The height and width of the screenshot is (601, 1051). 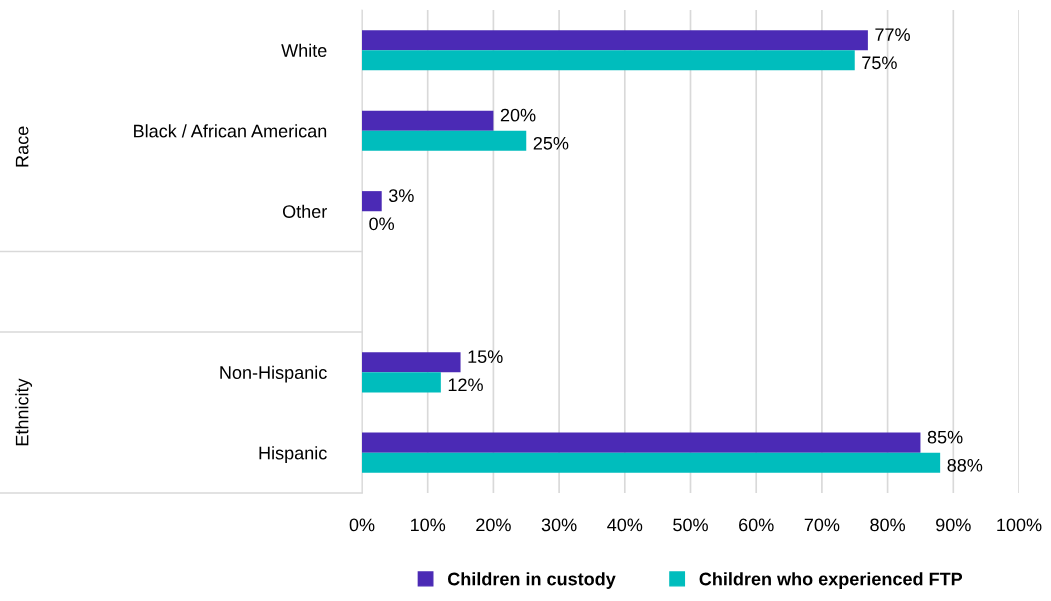 What do you see at coordinates (690, 525) in the screenshot?
I see `x-tick-label: 50%` at bounding box center [690, 525].